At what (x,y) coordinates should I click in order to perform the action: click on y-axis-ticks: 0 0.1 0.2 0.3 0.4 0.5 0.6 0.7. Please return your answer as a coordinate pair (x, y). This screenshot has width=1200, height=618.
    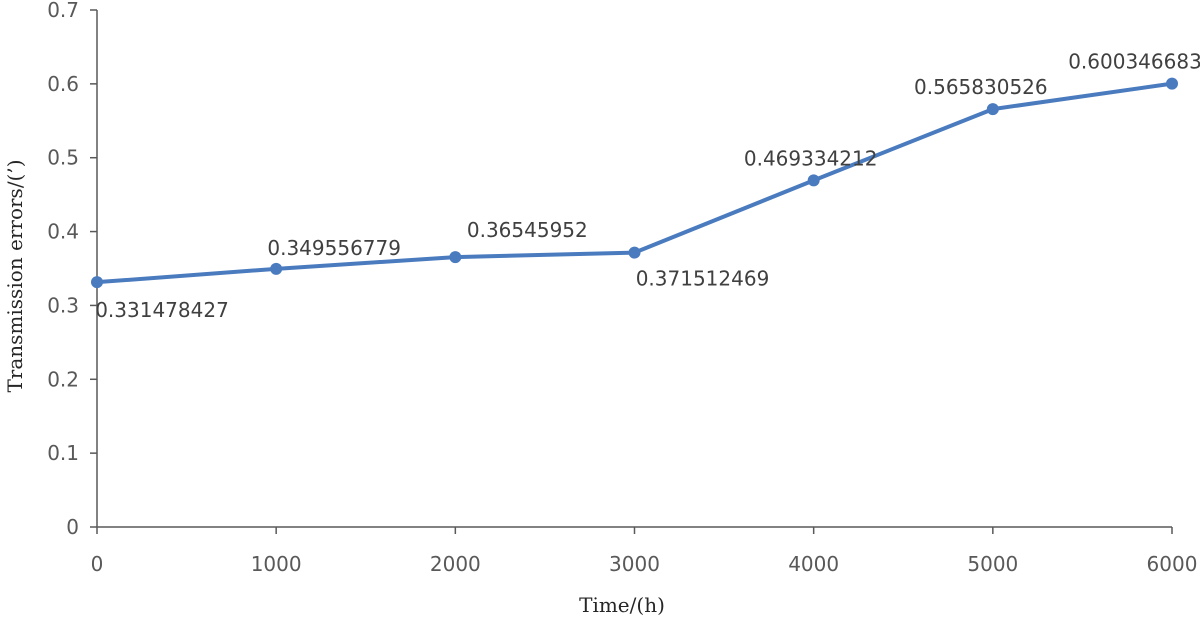
    Looking at the image, I should click on (72, 269).